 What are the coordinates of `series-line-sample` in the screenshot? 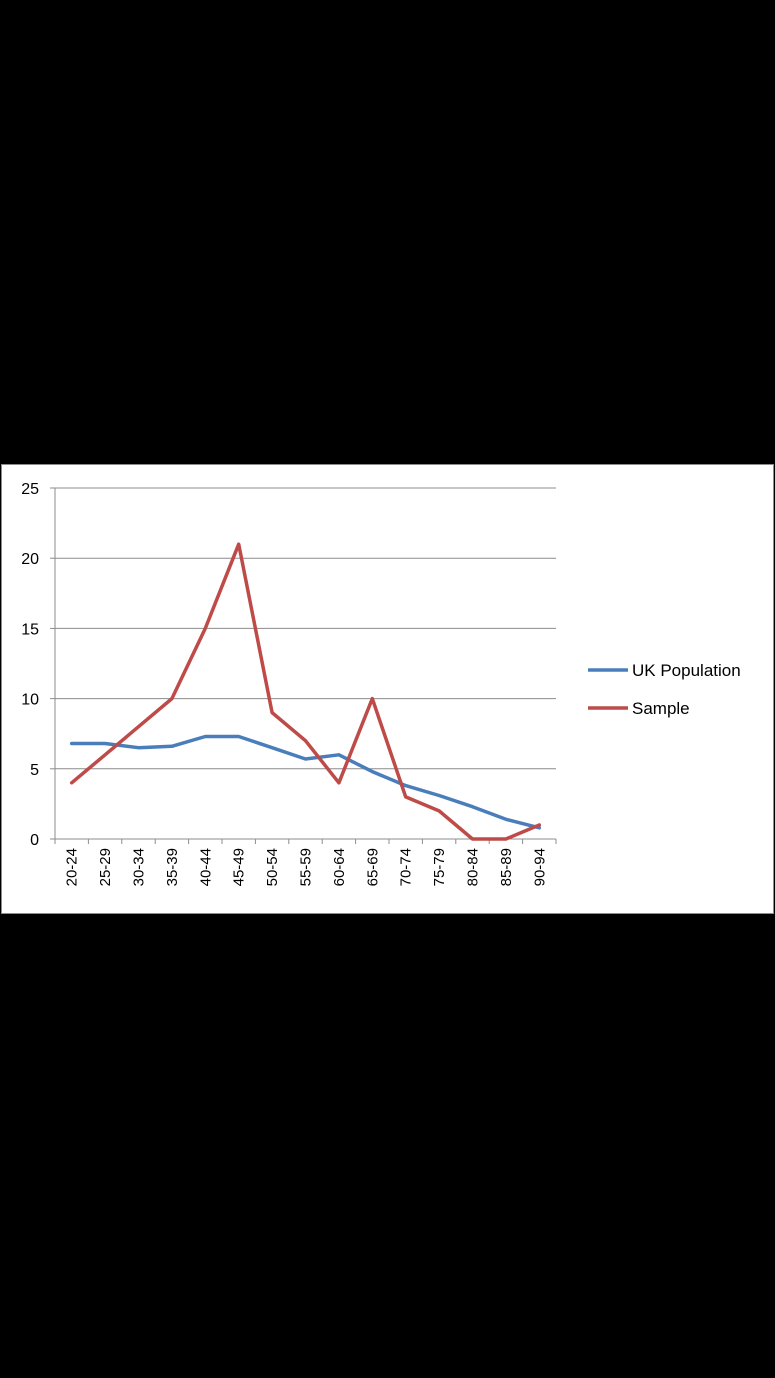 It's located at (305, 691).